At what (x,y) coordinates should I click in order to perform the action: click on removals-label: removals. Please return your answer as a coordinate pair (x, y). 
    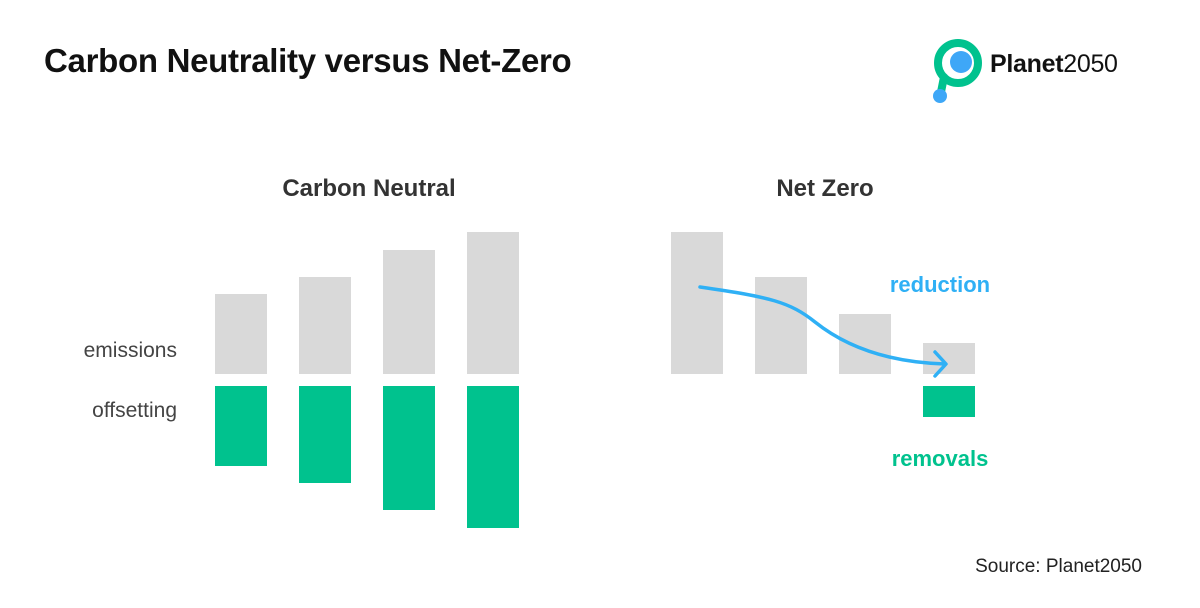
    Looking at the image, I should click on (940, 458).